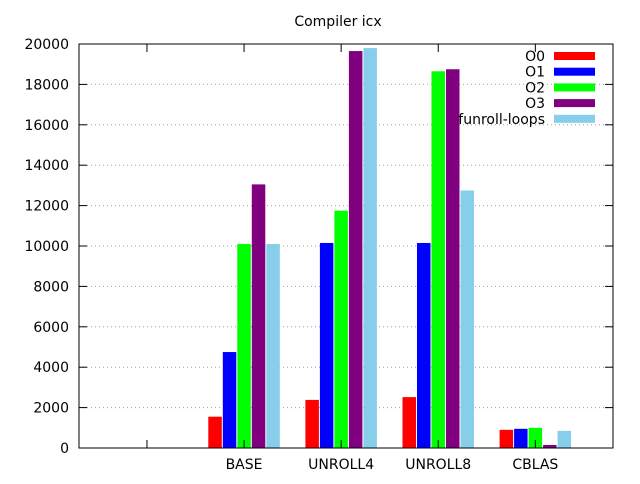  I want to click on x-tick-label: UNROLL4, so click(341, 465).